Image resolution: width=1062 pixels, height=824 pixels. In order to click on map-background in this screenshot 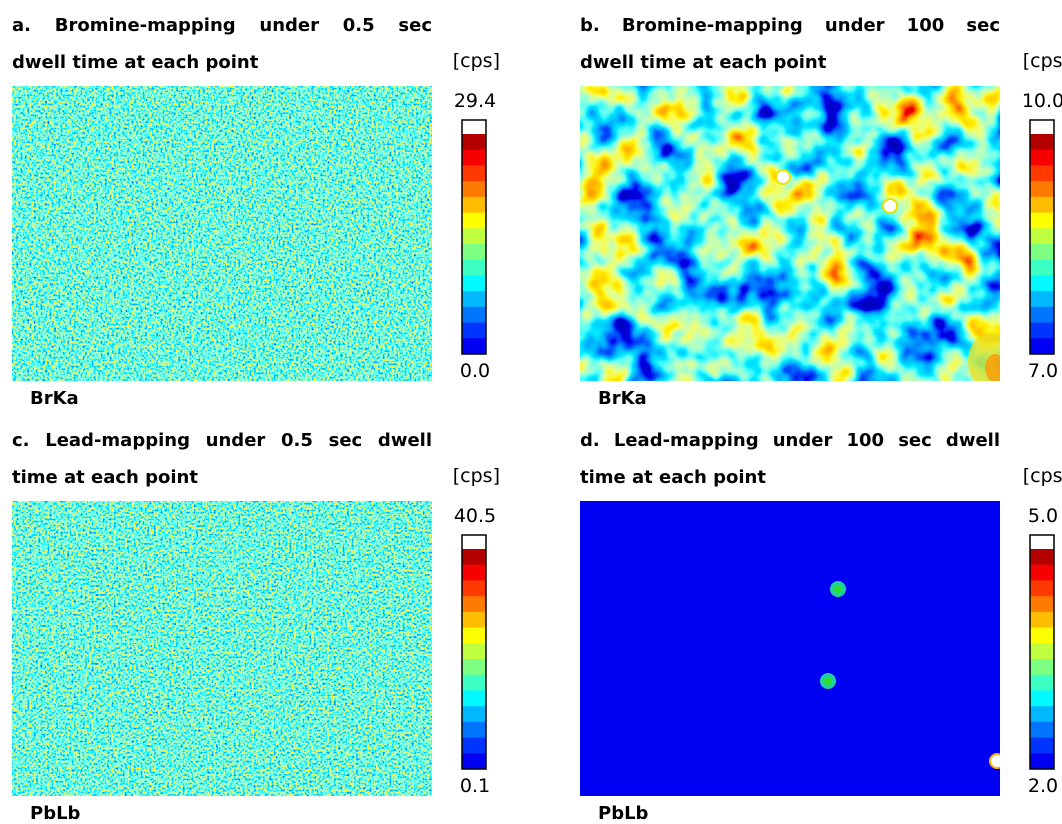, I will do `click(790, 648)`.